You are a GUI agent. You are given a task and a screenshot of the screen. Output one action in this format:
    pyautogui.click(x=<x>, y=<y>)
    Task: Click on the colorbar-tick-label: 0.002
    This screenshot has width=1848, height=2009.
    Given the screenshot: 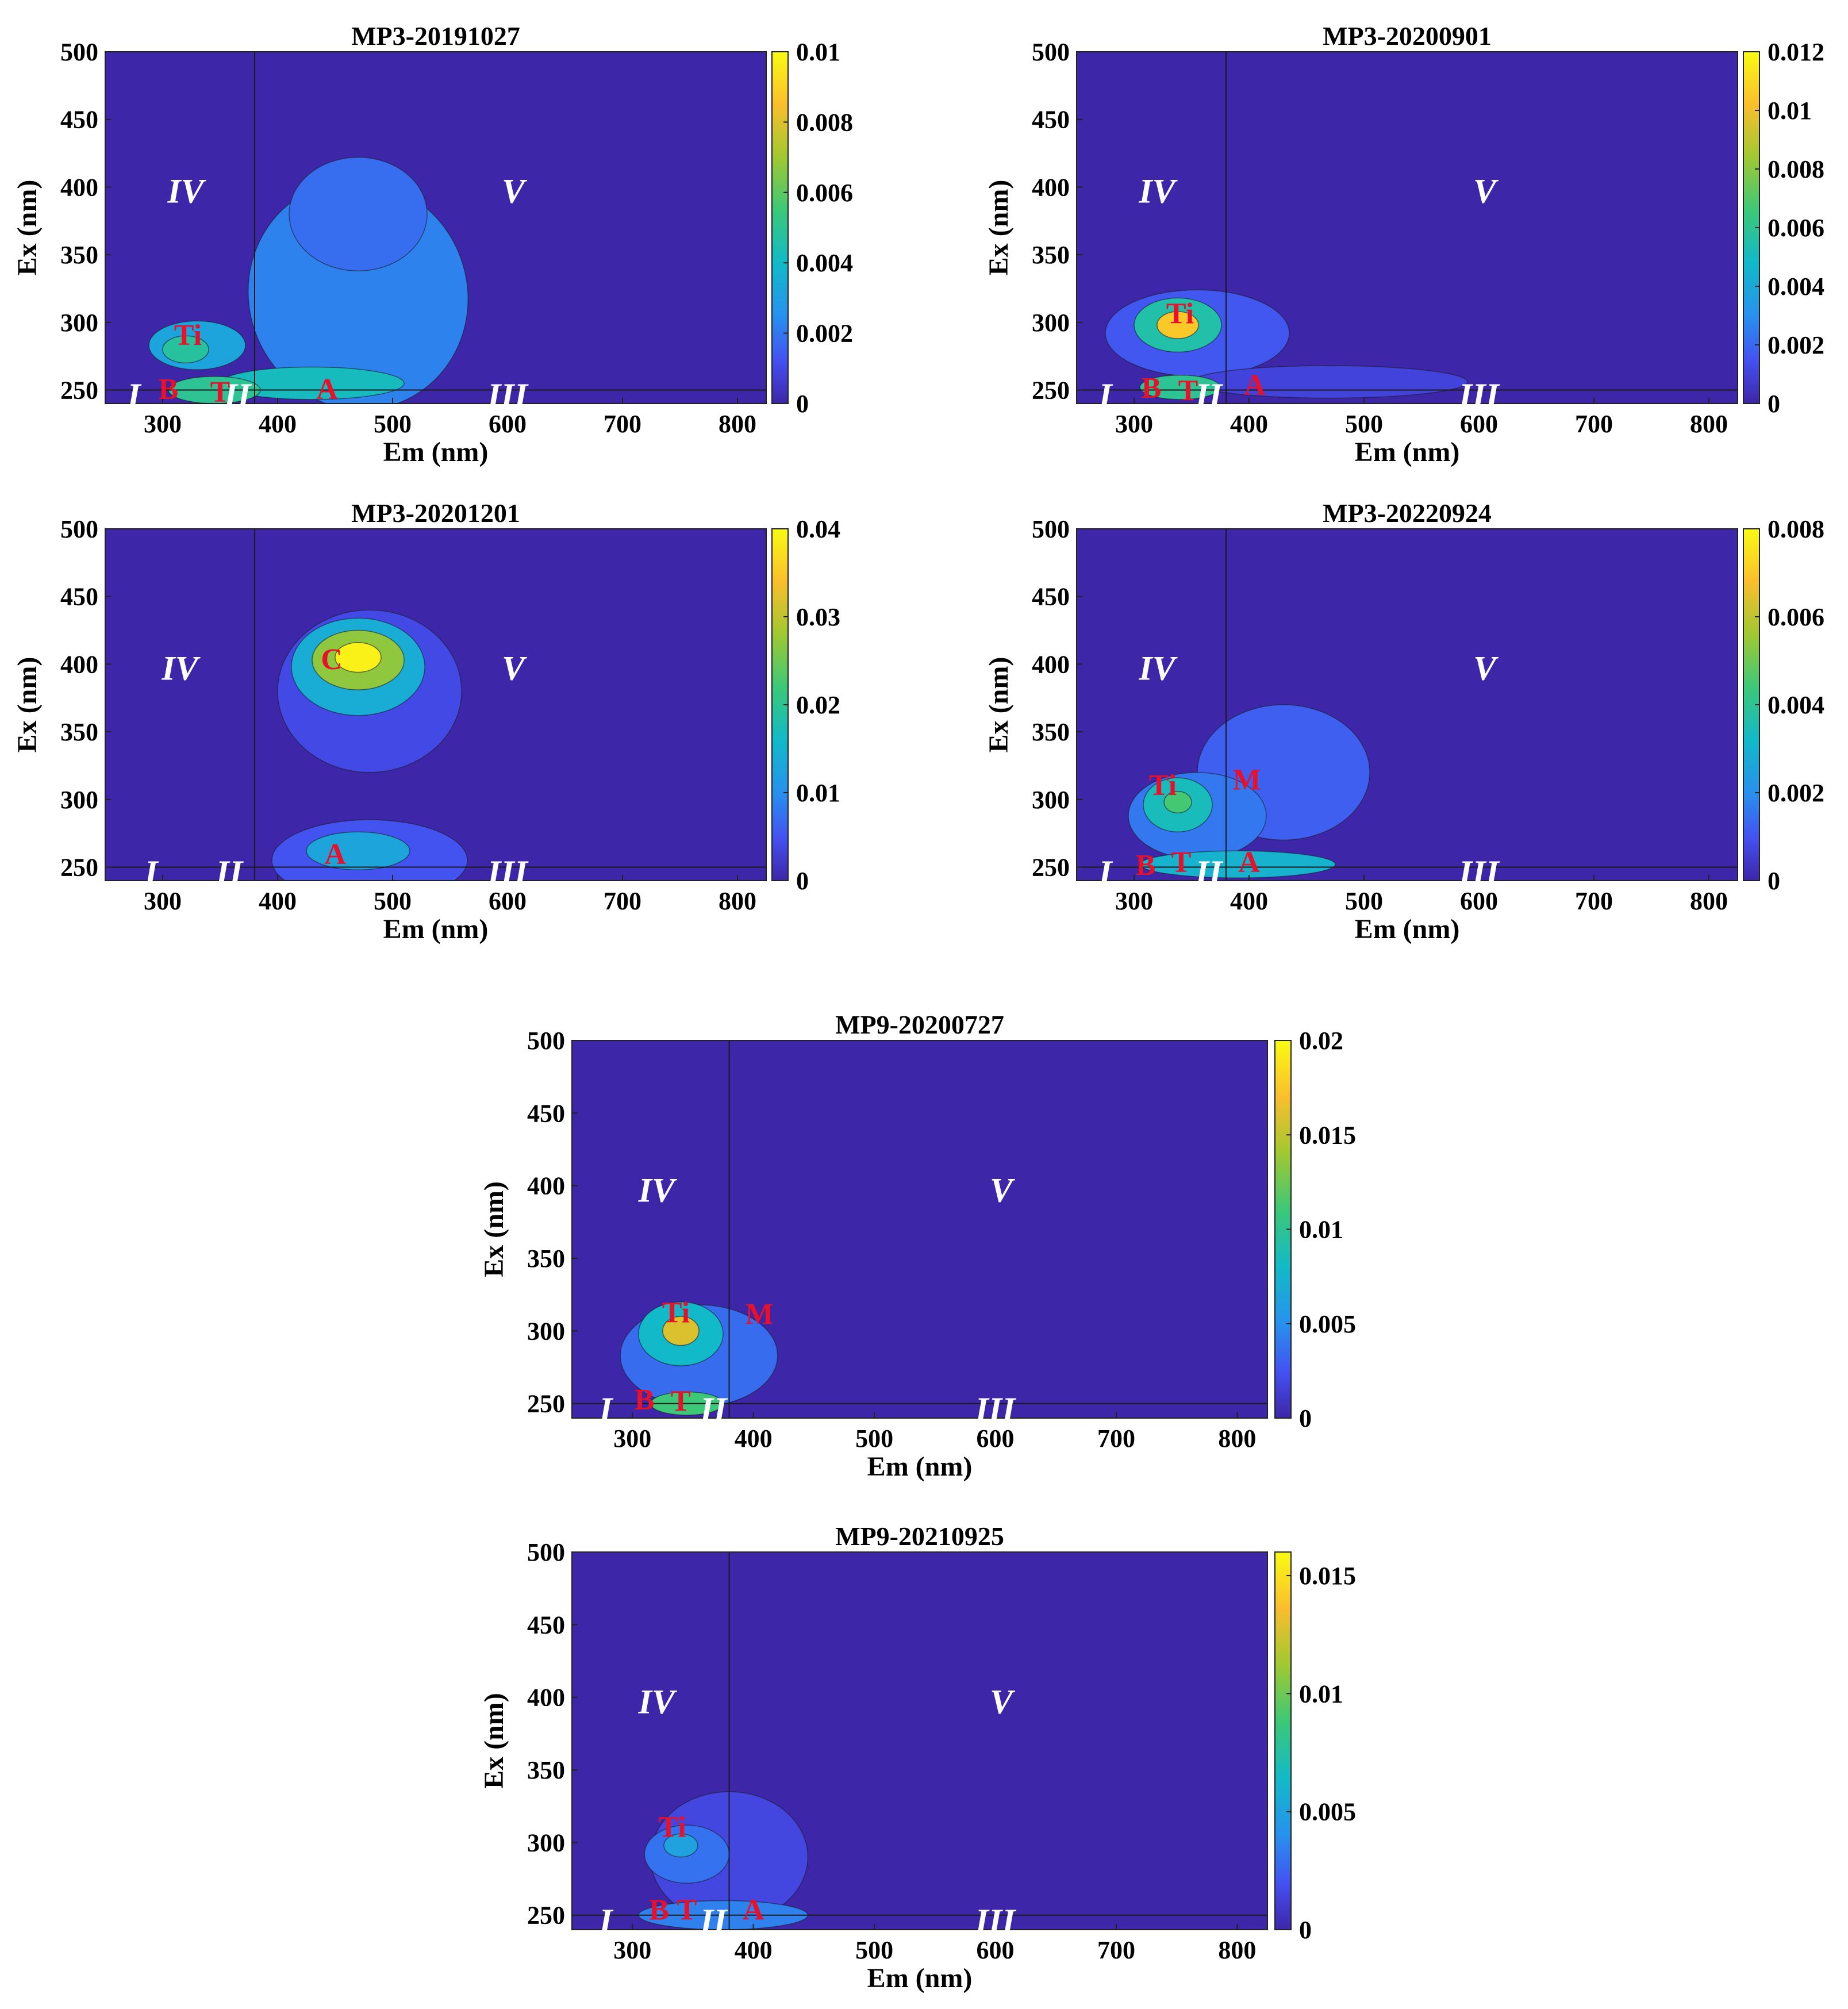 What is the action you would take?
    pyautogui.click(x=1796, y=345)
    